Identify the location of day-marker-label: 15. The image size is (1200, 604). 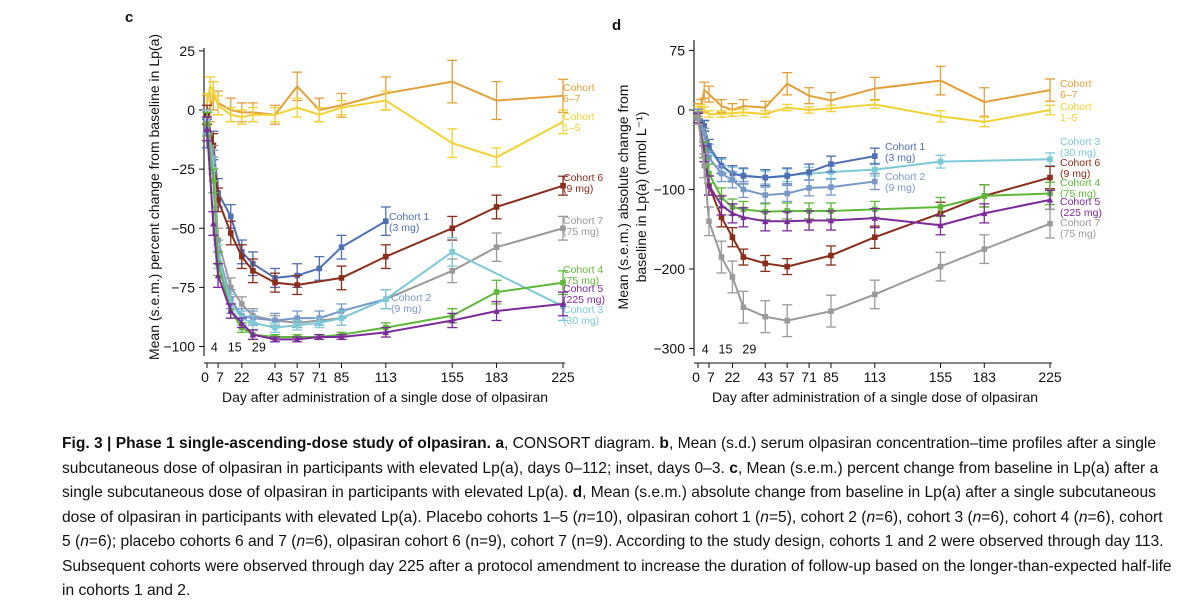
(235, 348).